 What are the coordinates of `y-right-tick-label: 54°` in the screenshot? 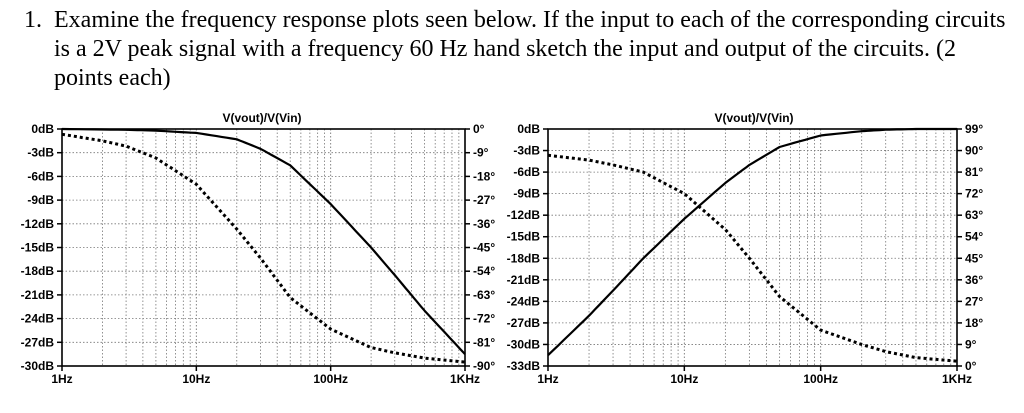 It's located at (974, 237).